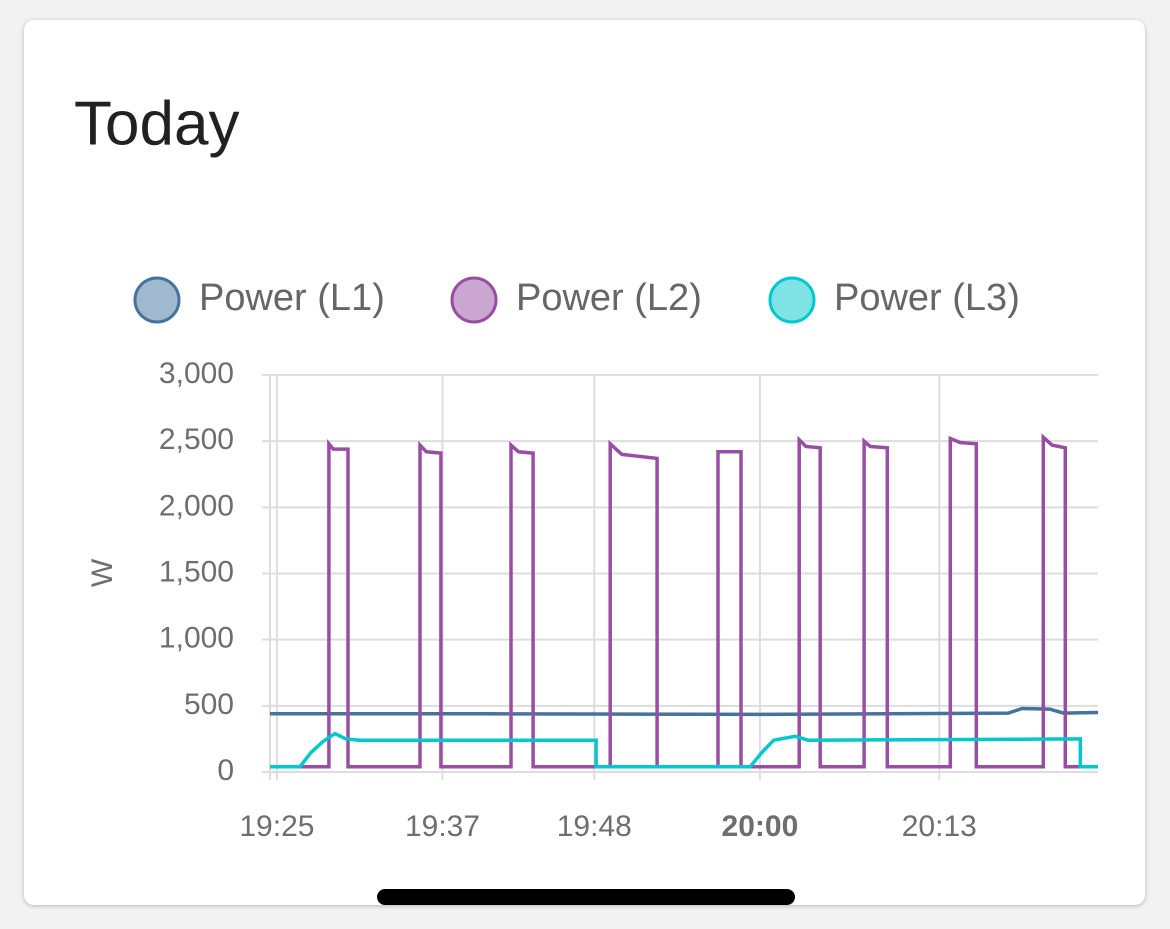 This screenshot has height=929, width=1170. I want to click on legend-label: Power (L3), so click(927, 298).